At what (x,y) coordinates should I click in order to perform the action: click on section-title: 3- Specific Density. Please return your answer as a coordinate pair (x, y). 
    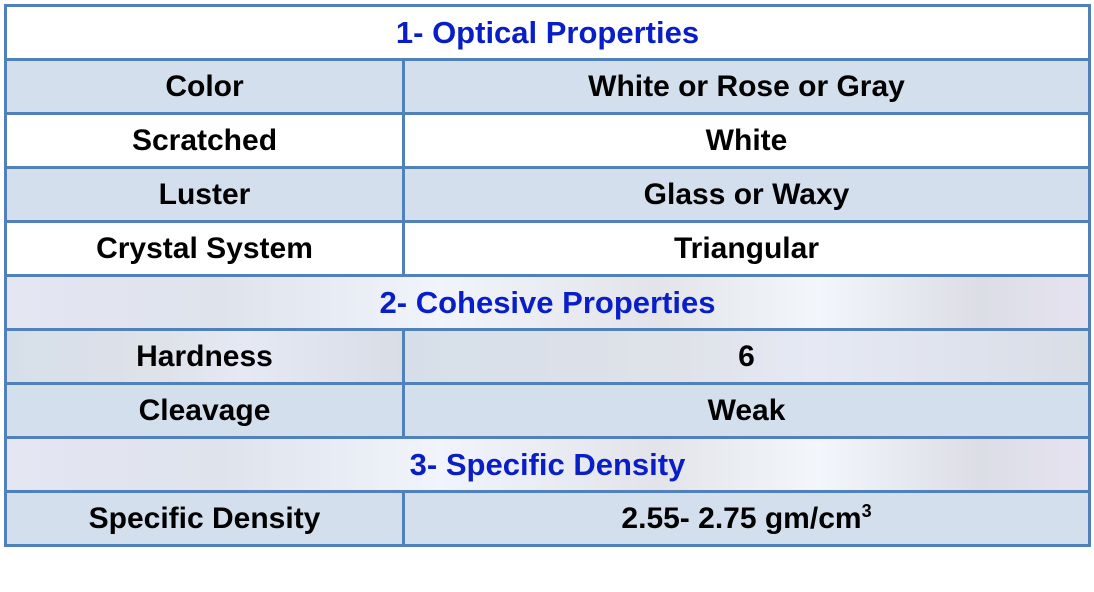
    Looking at the image, I should click on (547, 464).